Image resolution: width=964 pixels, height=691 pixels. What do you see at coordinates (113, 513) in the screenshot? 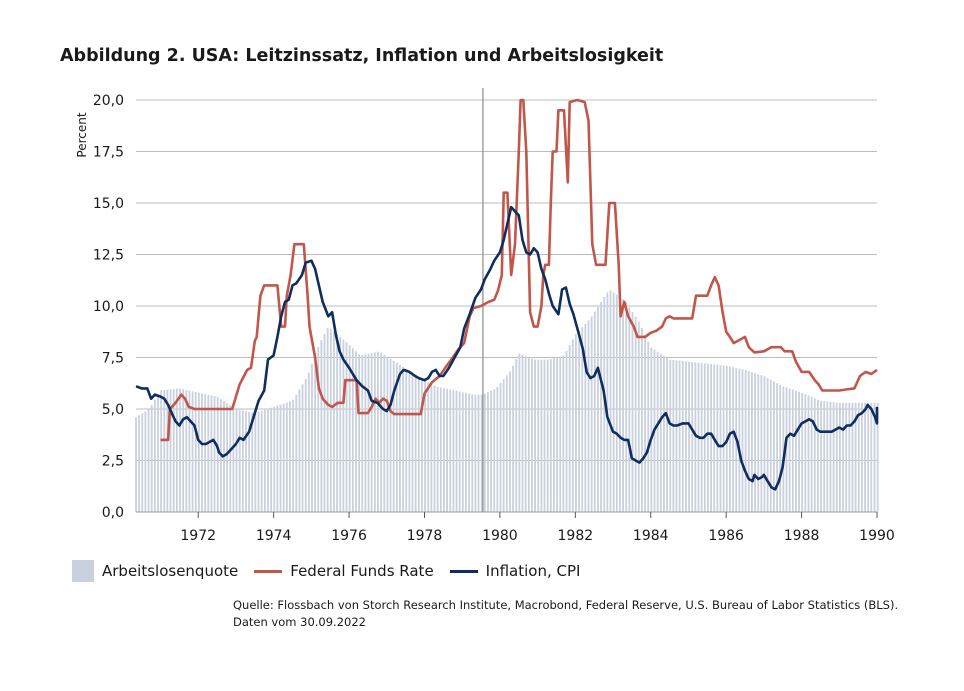
I see `y-tick-label-0: 0,0` at bounding box center [113, 513].